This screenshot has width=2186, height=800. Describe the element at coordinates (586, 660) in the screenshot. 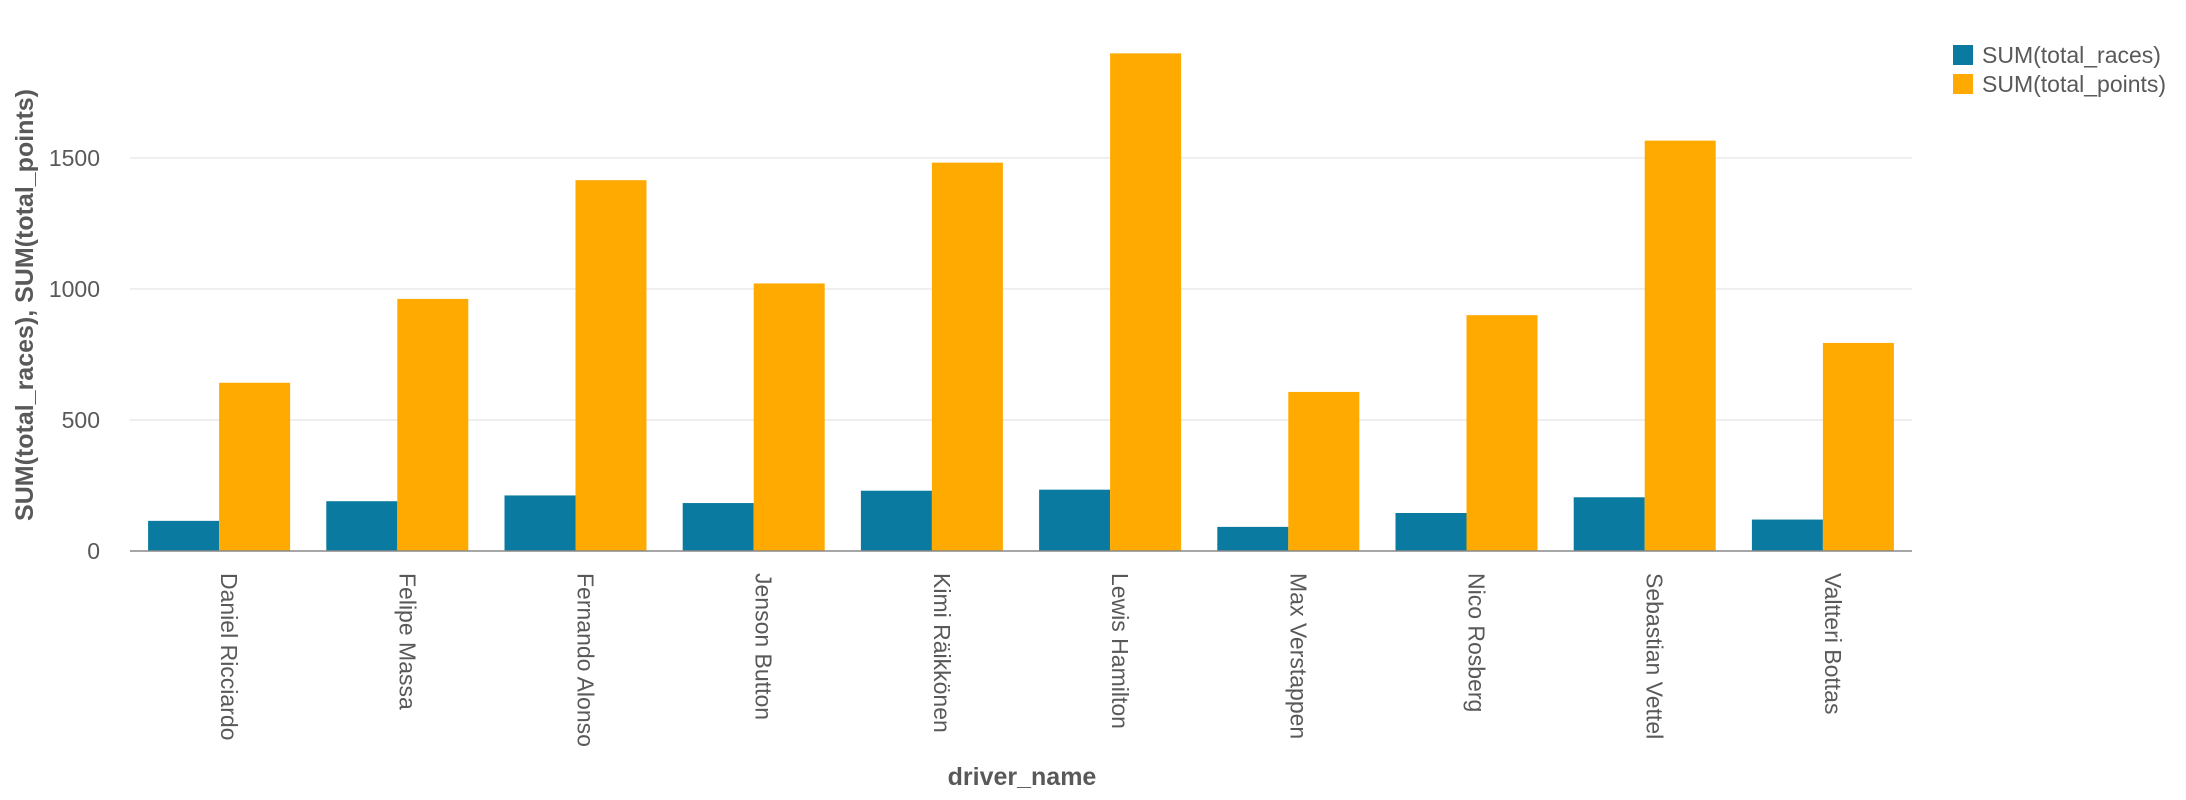

I see `x-tick-label: Fernando Alonso` at that location.